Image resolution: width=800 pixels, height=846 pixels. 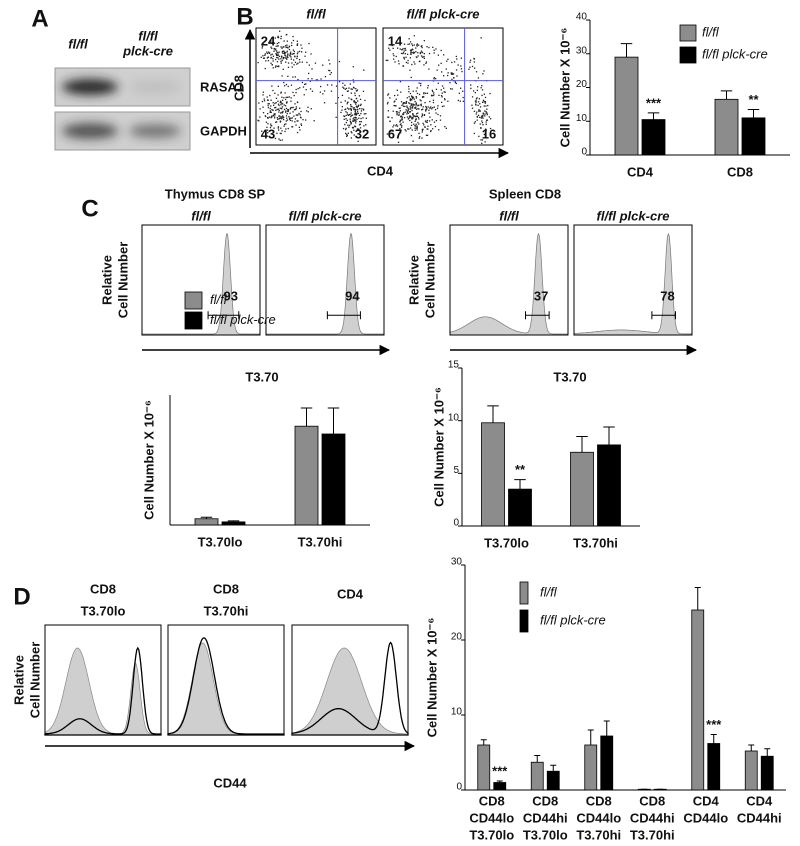 What do you see at coordinates (155, 87) in the screenshot?
I see `blot-band` at bounding box center [155, 87].